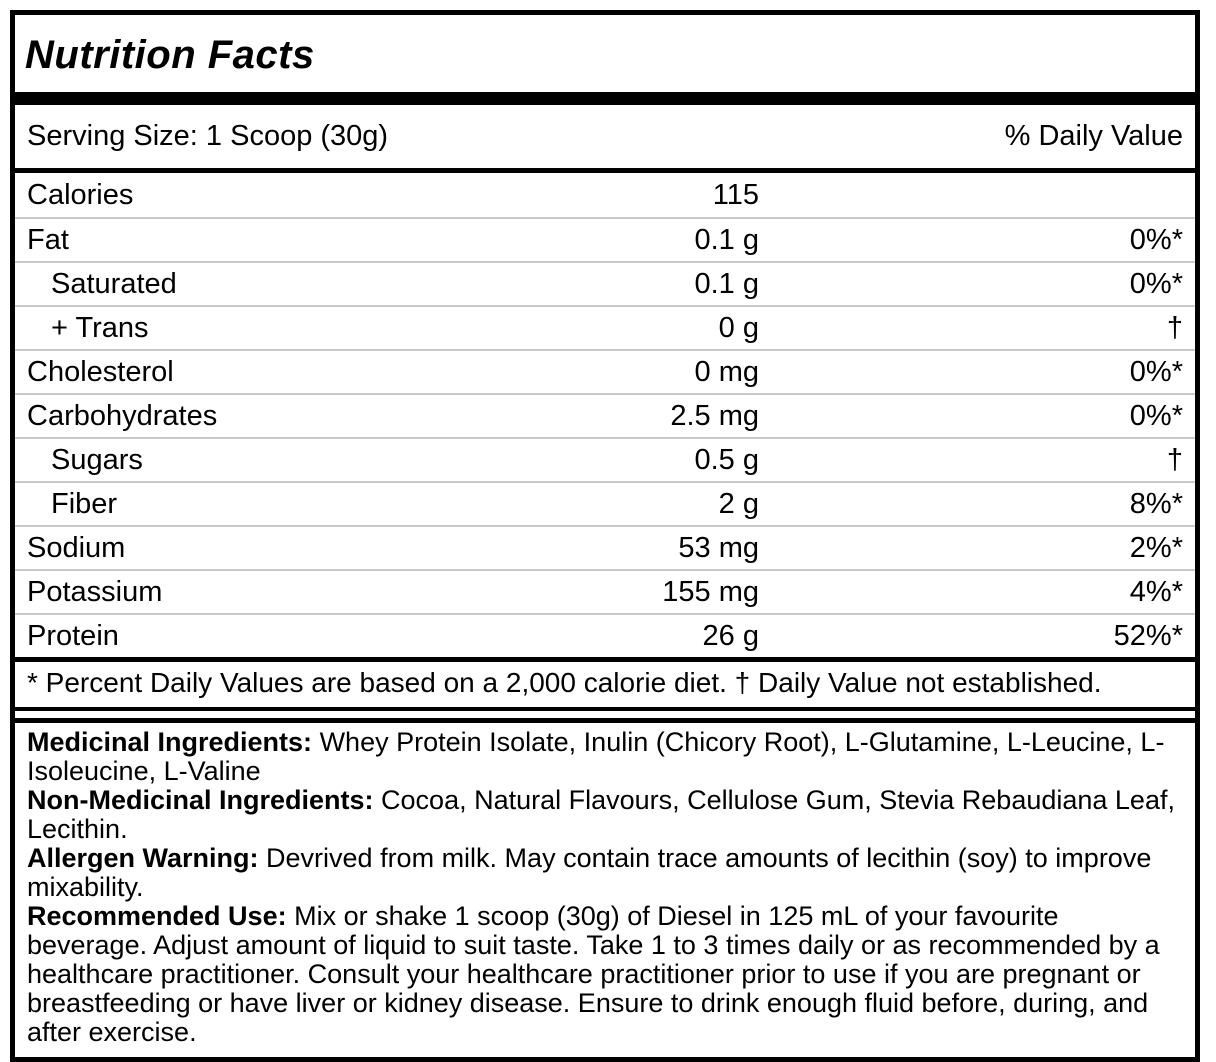 The width and height of the screenshot is (1216, 1062). I want to click on nutrient-name: Potassium, so click(95, 591).